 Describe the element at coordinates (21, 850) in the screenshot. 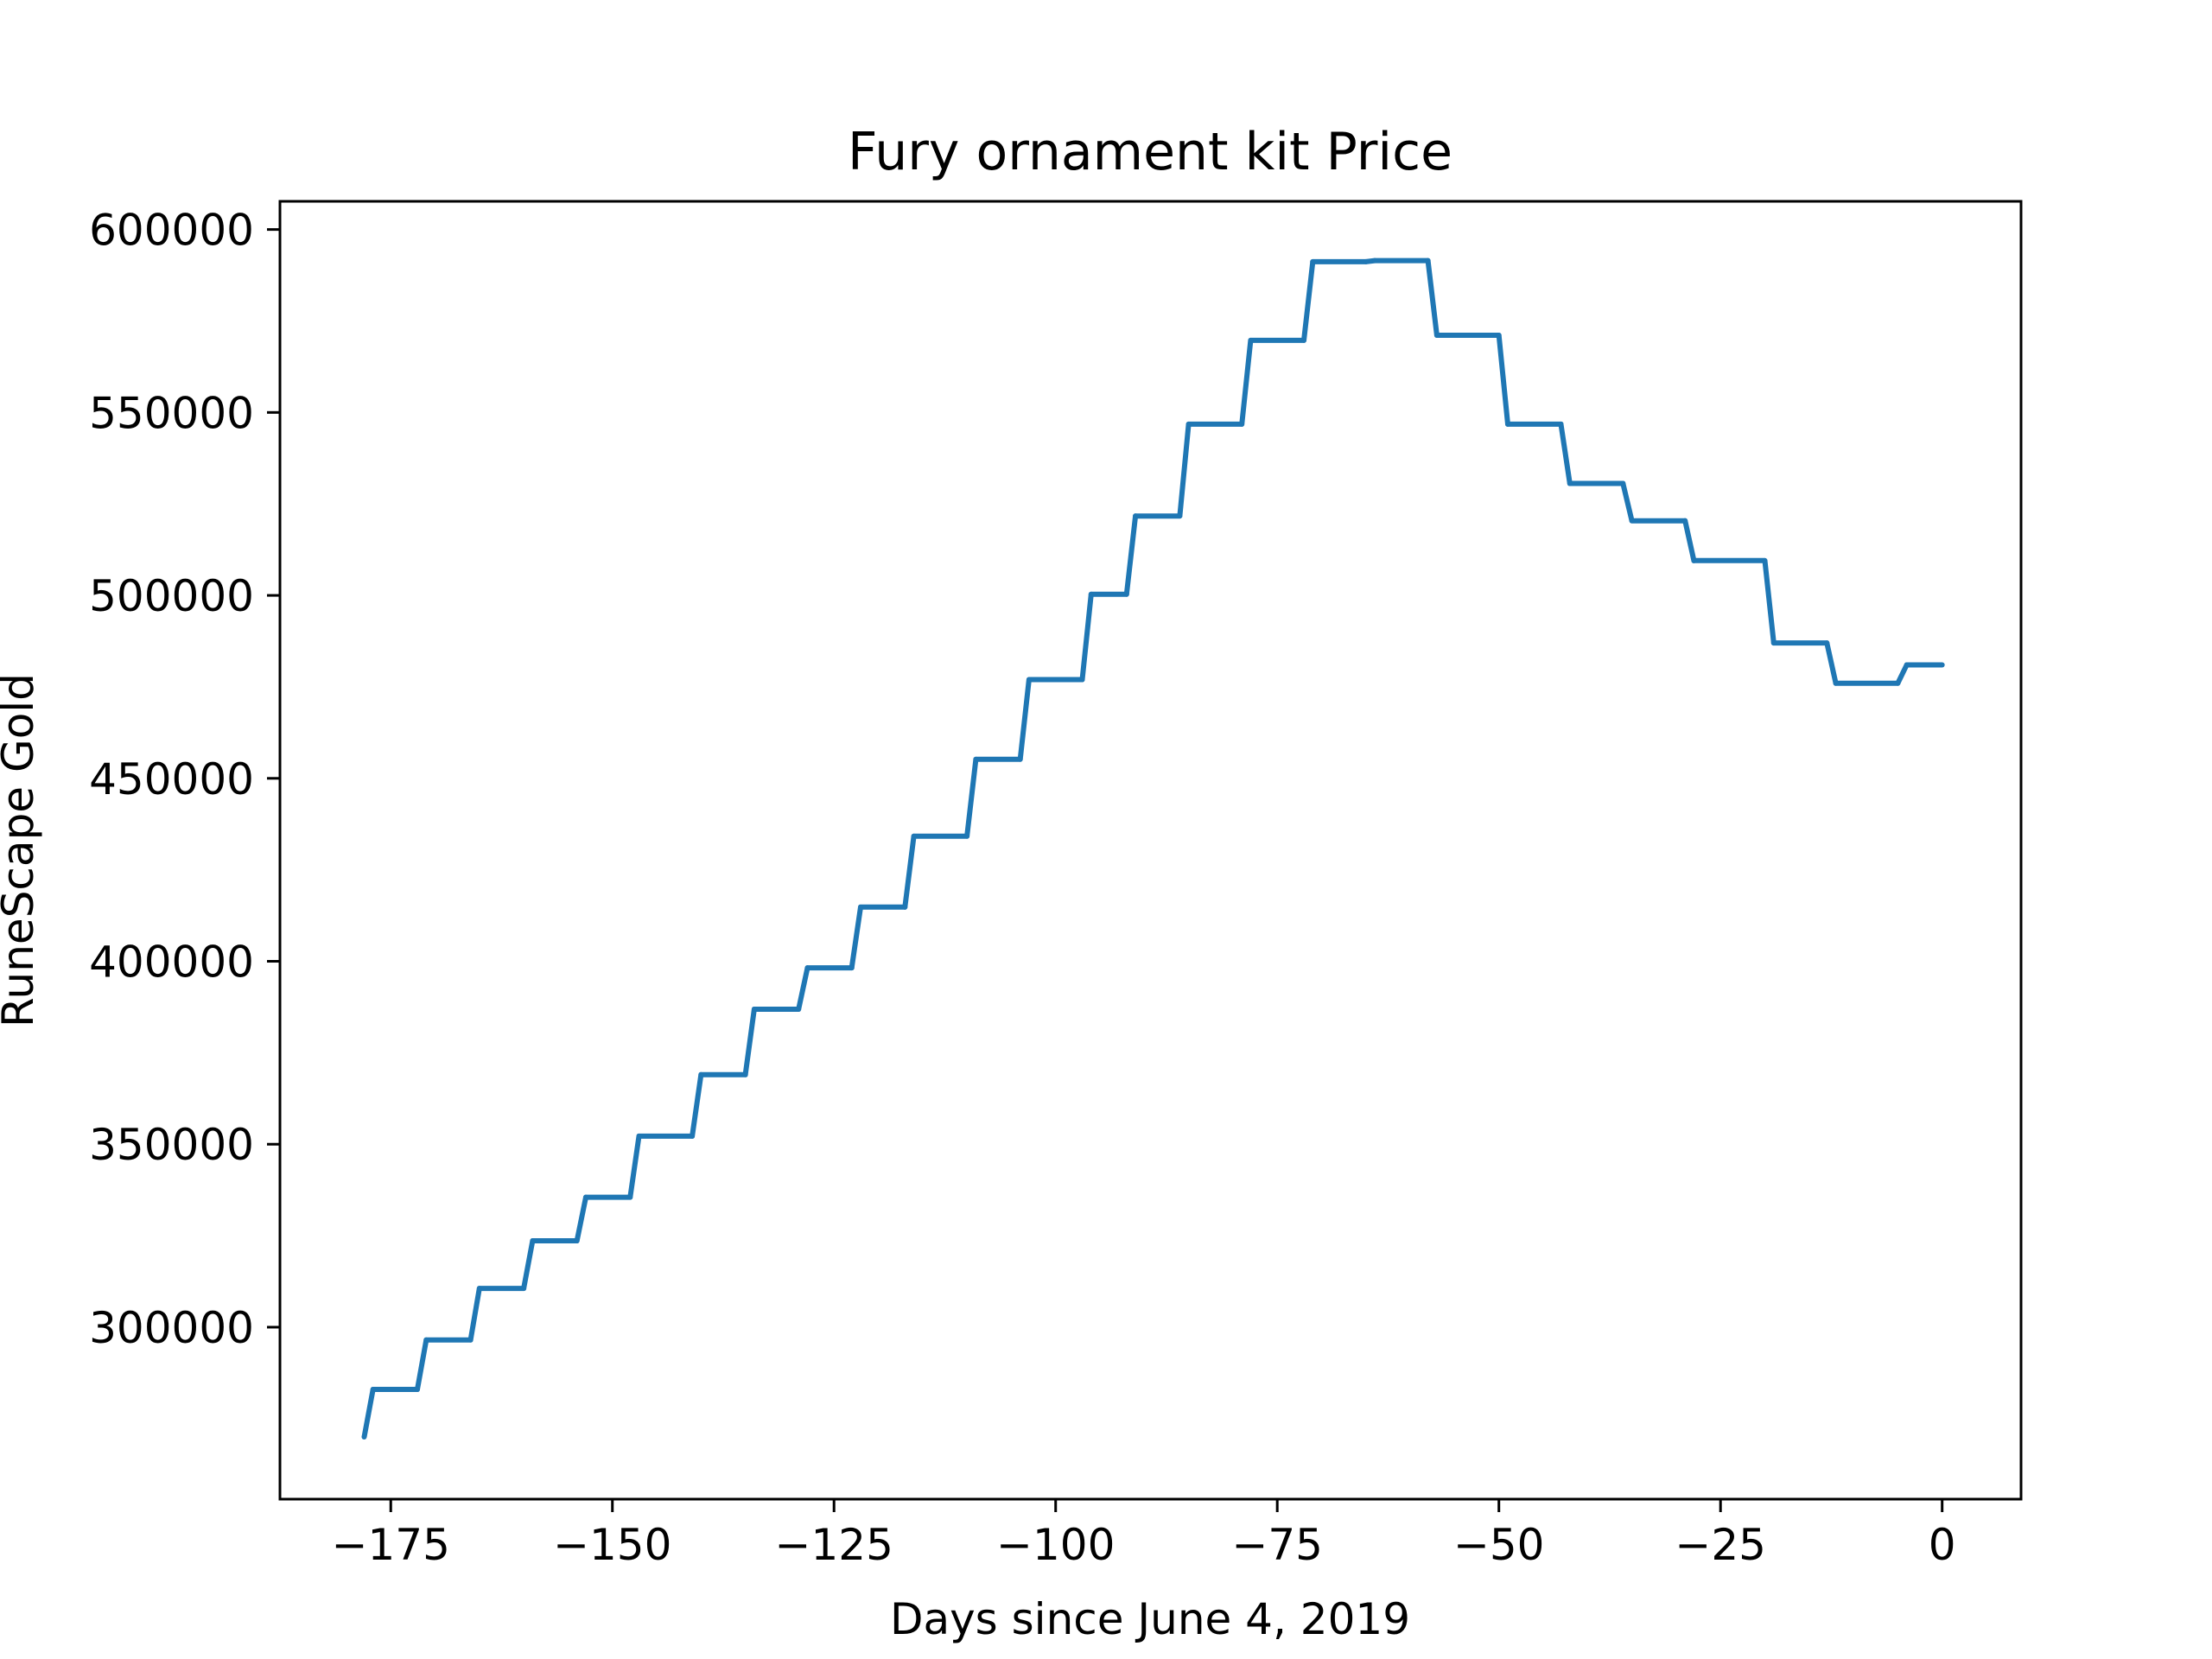

I see `y-axis-title: RuneScape Gold` at that location.